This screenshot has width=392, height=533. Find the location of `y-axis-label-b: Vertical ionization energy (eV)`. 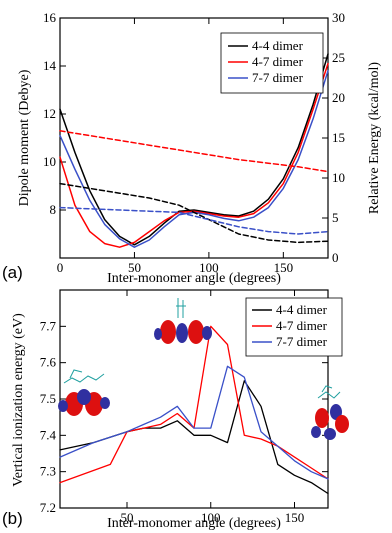

y-axis-label-b: Vertical ionization energy (eV) is located at coordinates (18, 400).